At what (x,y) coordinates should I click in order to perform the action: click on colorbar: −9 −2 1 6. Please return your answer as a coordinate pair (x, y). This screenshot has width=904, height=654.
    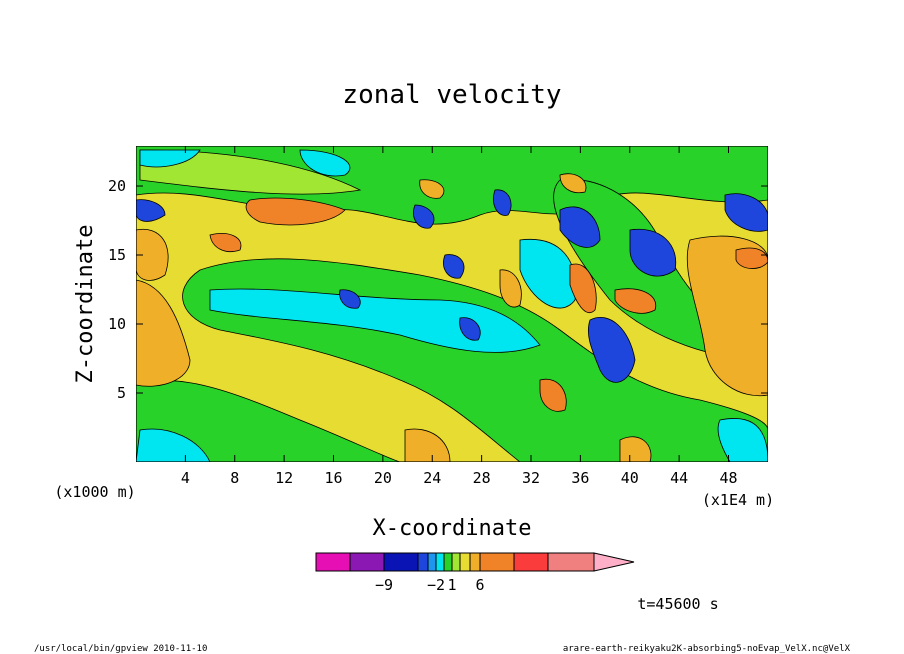
    Looking at the image, I should click on (475, 573).